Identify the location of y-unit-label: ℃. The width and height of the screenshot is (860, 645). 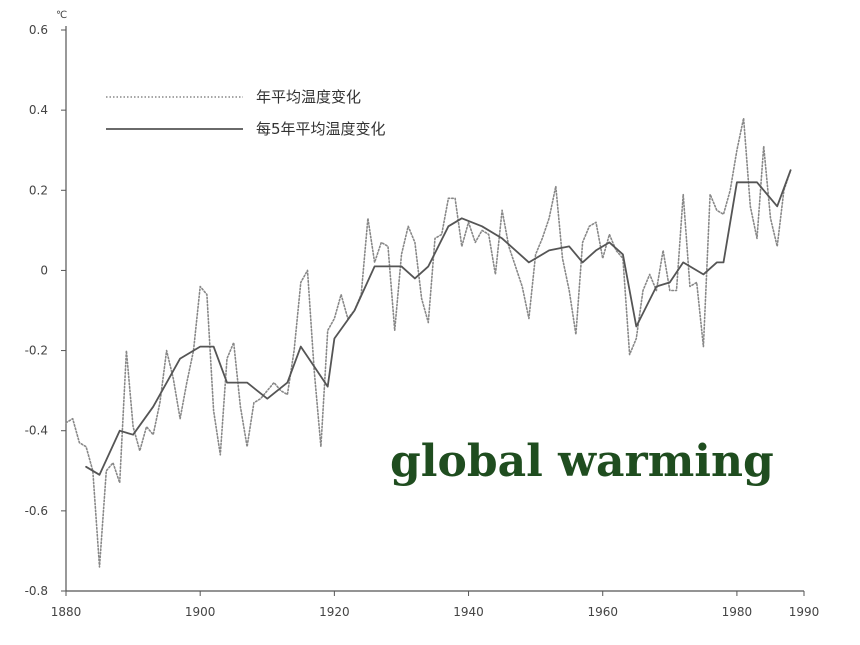
(61, 15).